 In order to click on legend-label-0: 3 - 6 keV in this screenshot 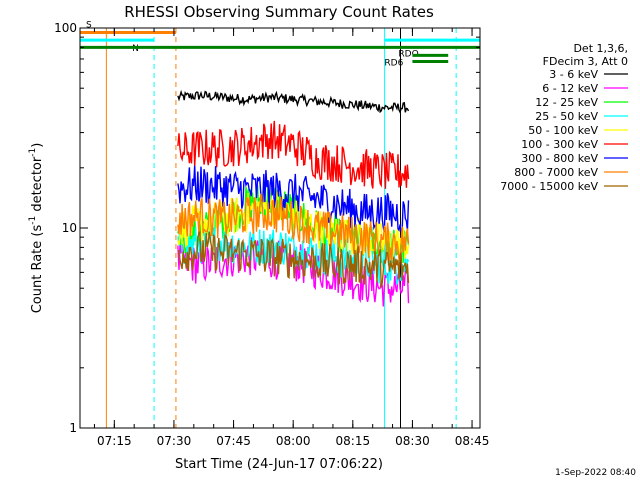, I will do `click(573, 74)`.